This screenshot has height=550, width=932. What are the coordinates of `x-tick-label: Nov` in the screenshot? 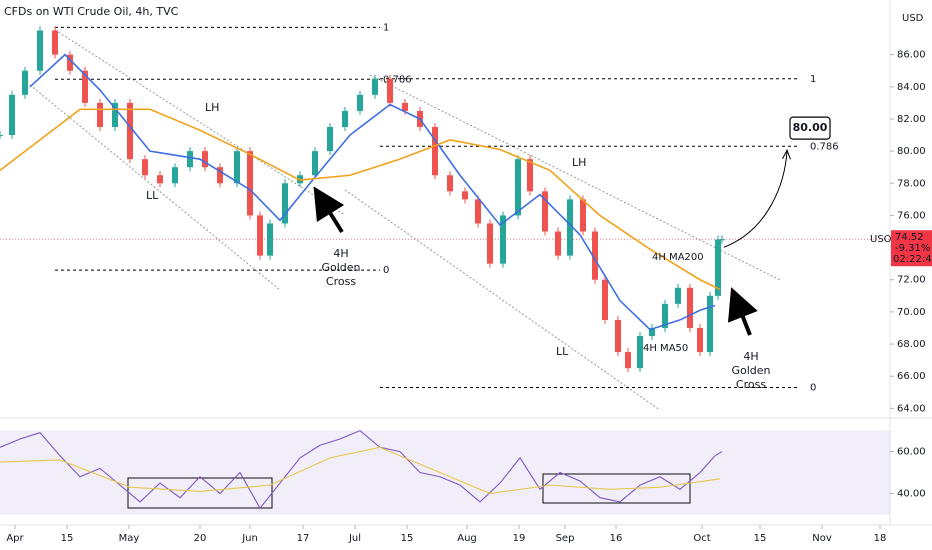 It's located at (822, 538).